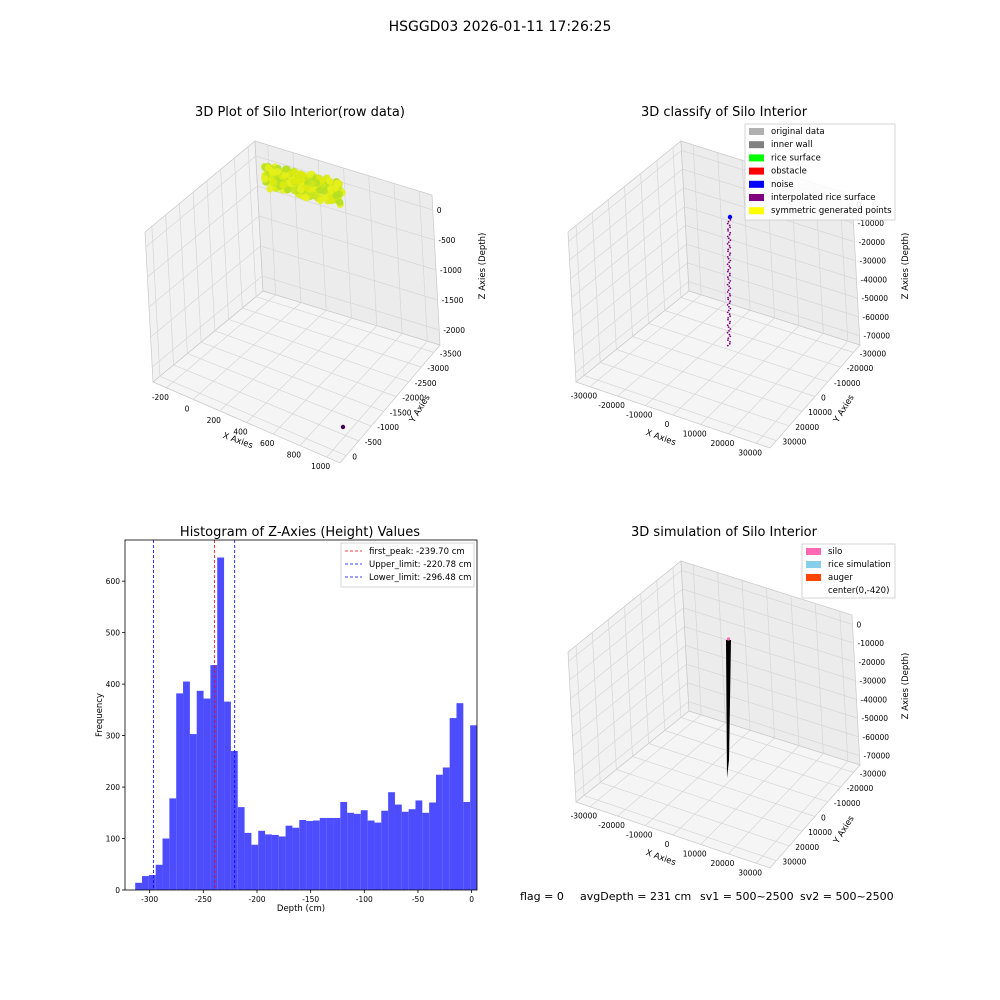 The image size is (1000, 1000). I want to click on histogram-x-tick-label: -250, so click(203, 899).